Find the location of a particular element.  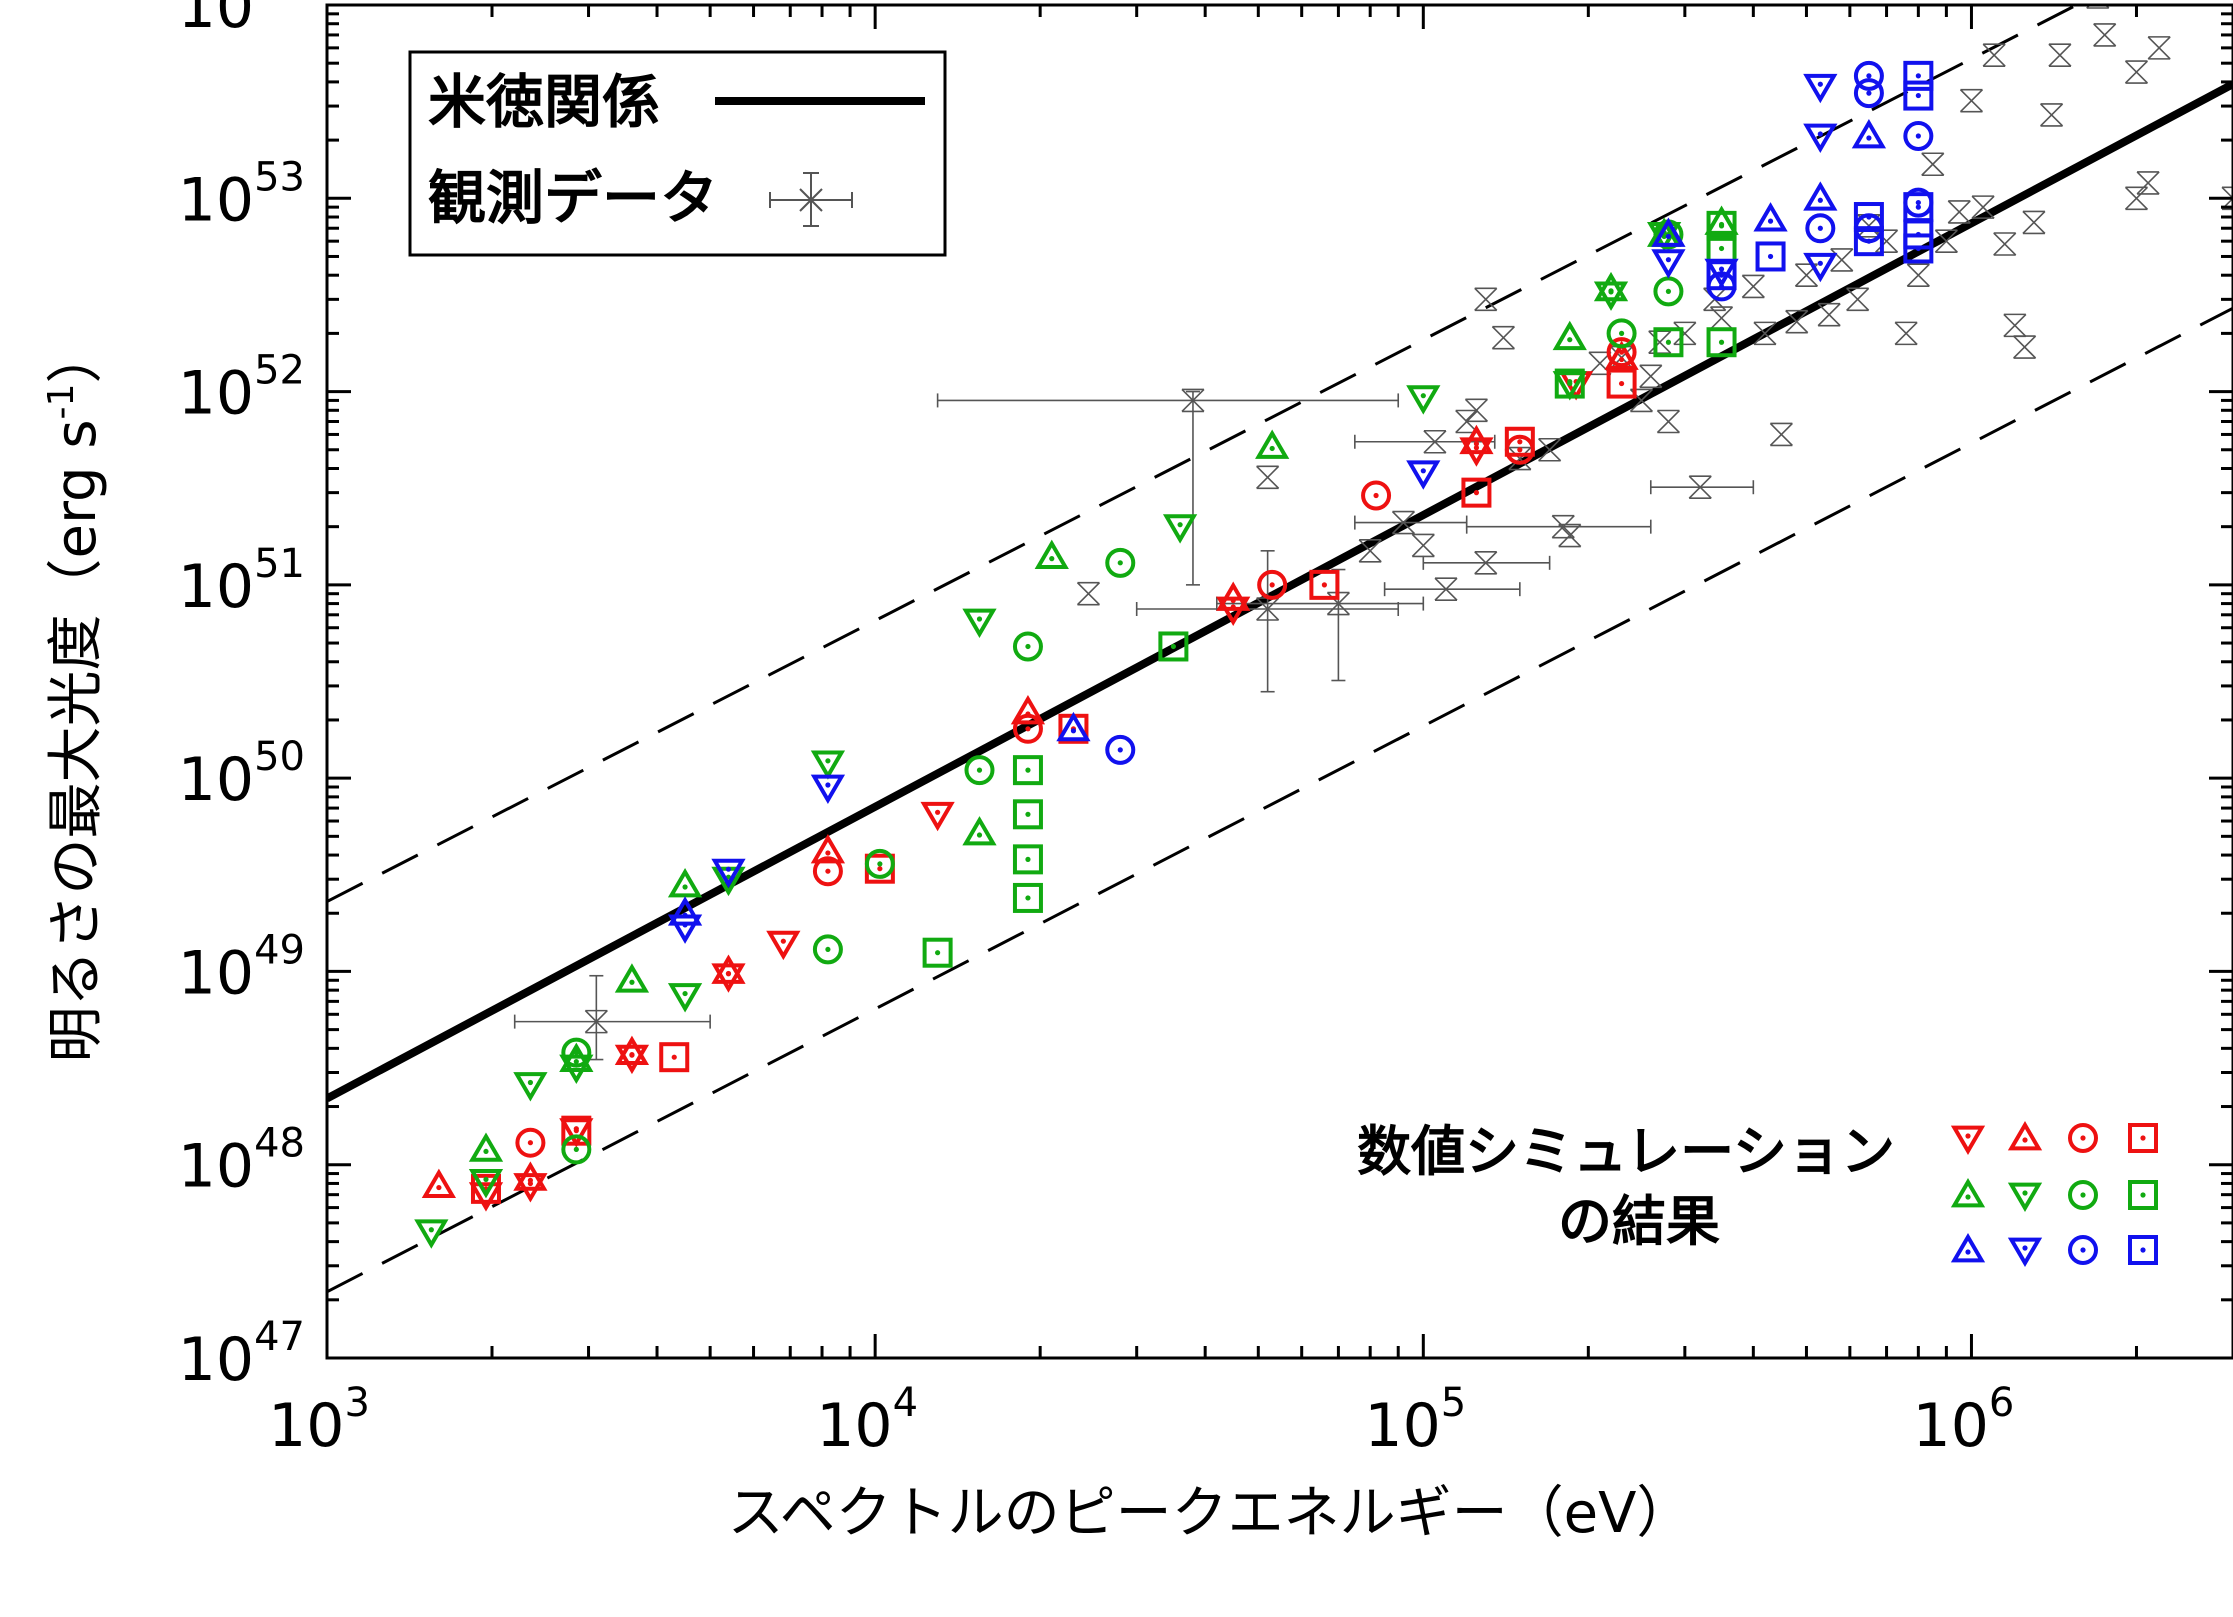

sim-point-tri-up-green is located at coordinates (685, 883).